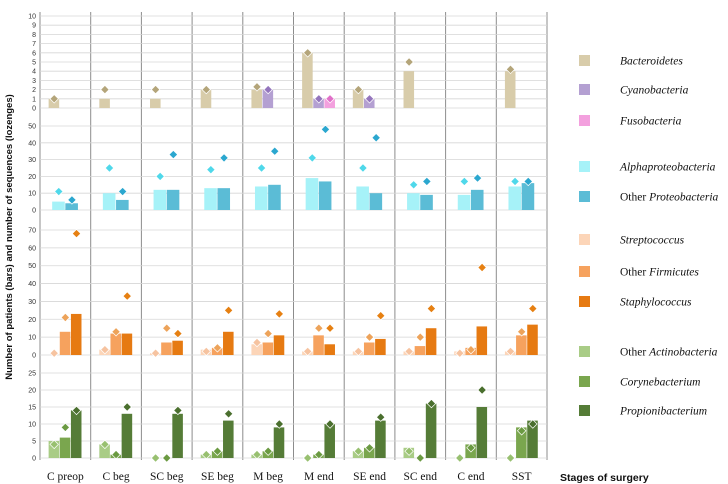  What do you see at coordinates (656, 303) in the screenshot?
I see `legend-label: Staphylococcus` at bounding box center [656, 303].